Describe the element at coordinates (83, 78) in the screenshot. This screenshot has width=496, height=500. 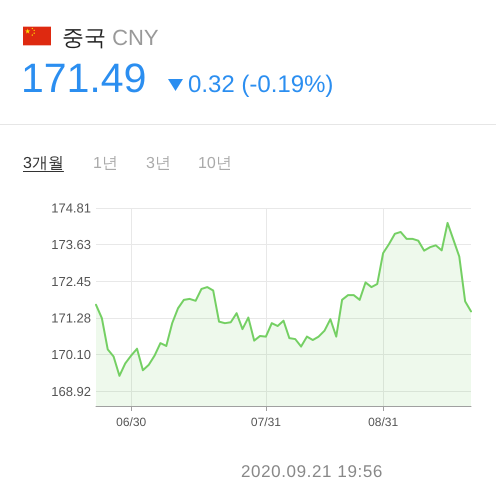
I see `chart-subtitle: 171.49` at that location.